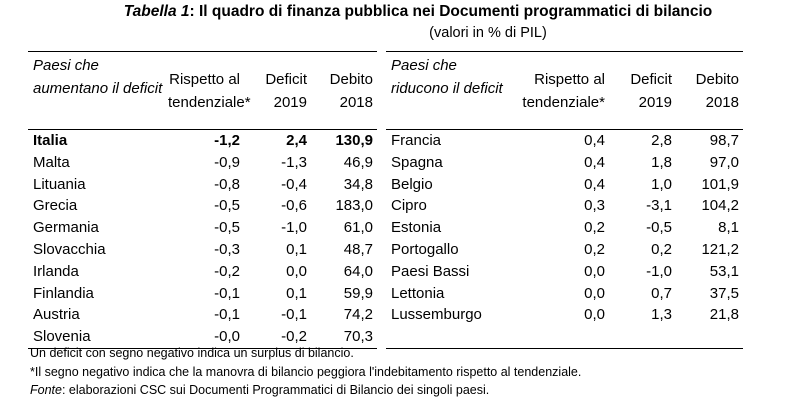  Describe the element at coordinates (358, 293) in the screenshot. I see `cell-debito-2018: 59,9` at that location.